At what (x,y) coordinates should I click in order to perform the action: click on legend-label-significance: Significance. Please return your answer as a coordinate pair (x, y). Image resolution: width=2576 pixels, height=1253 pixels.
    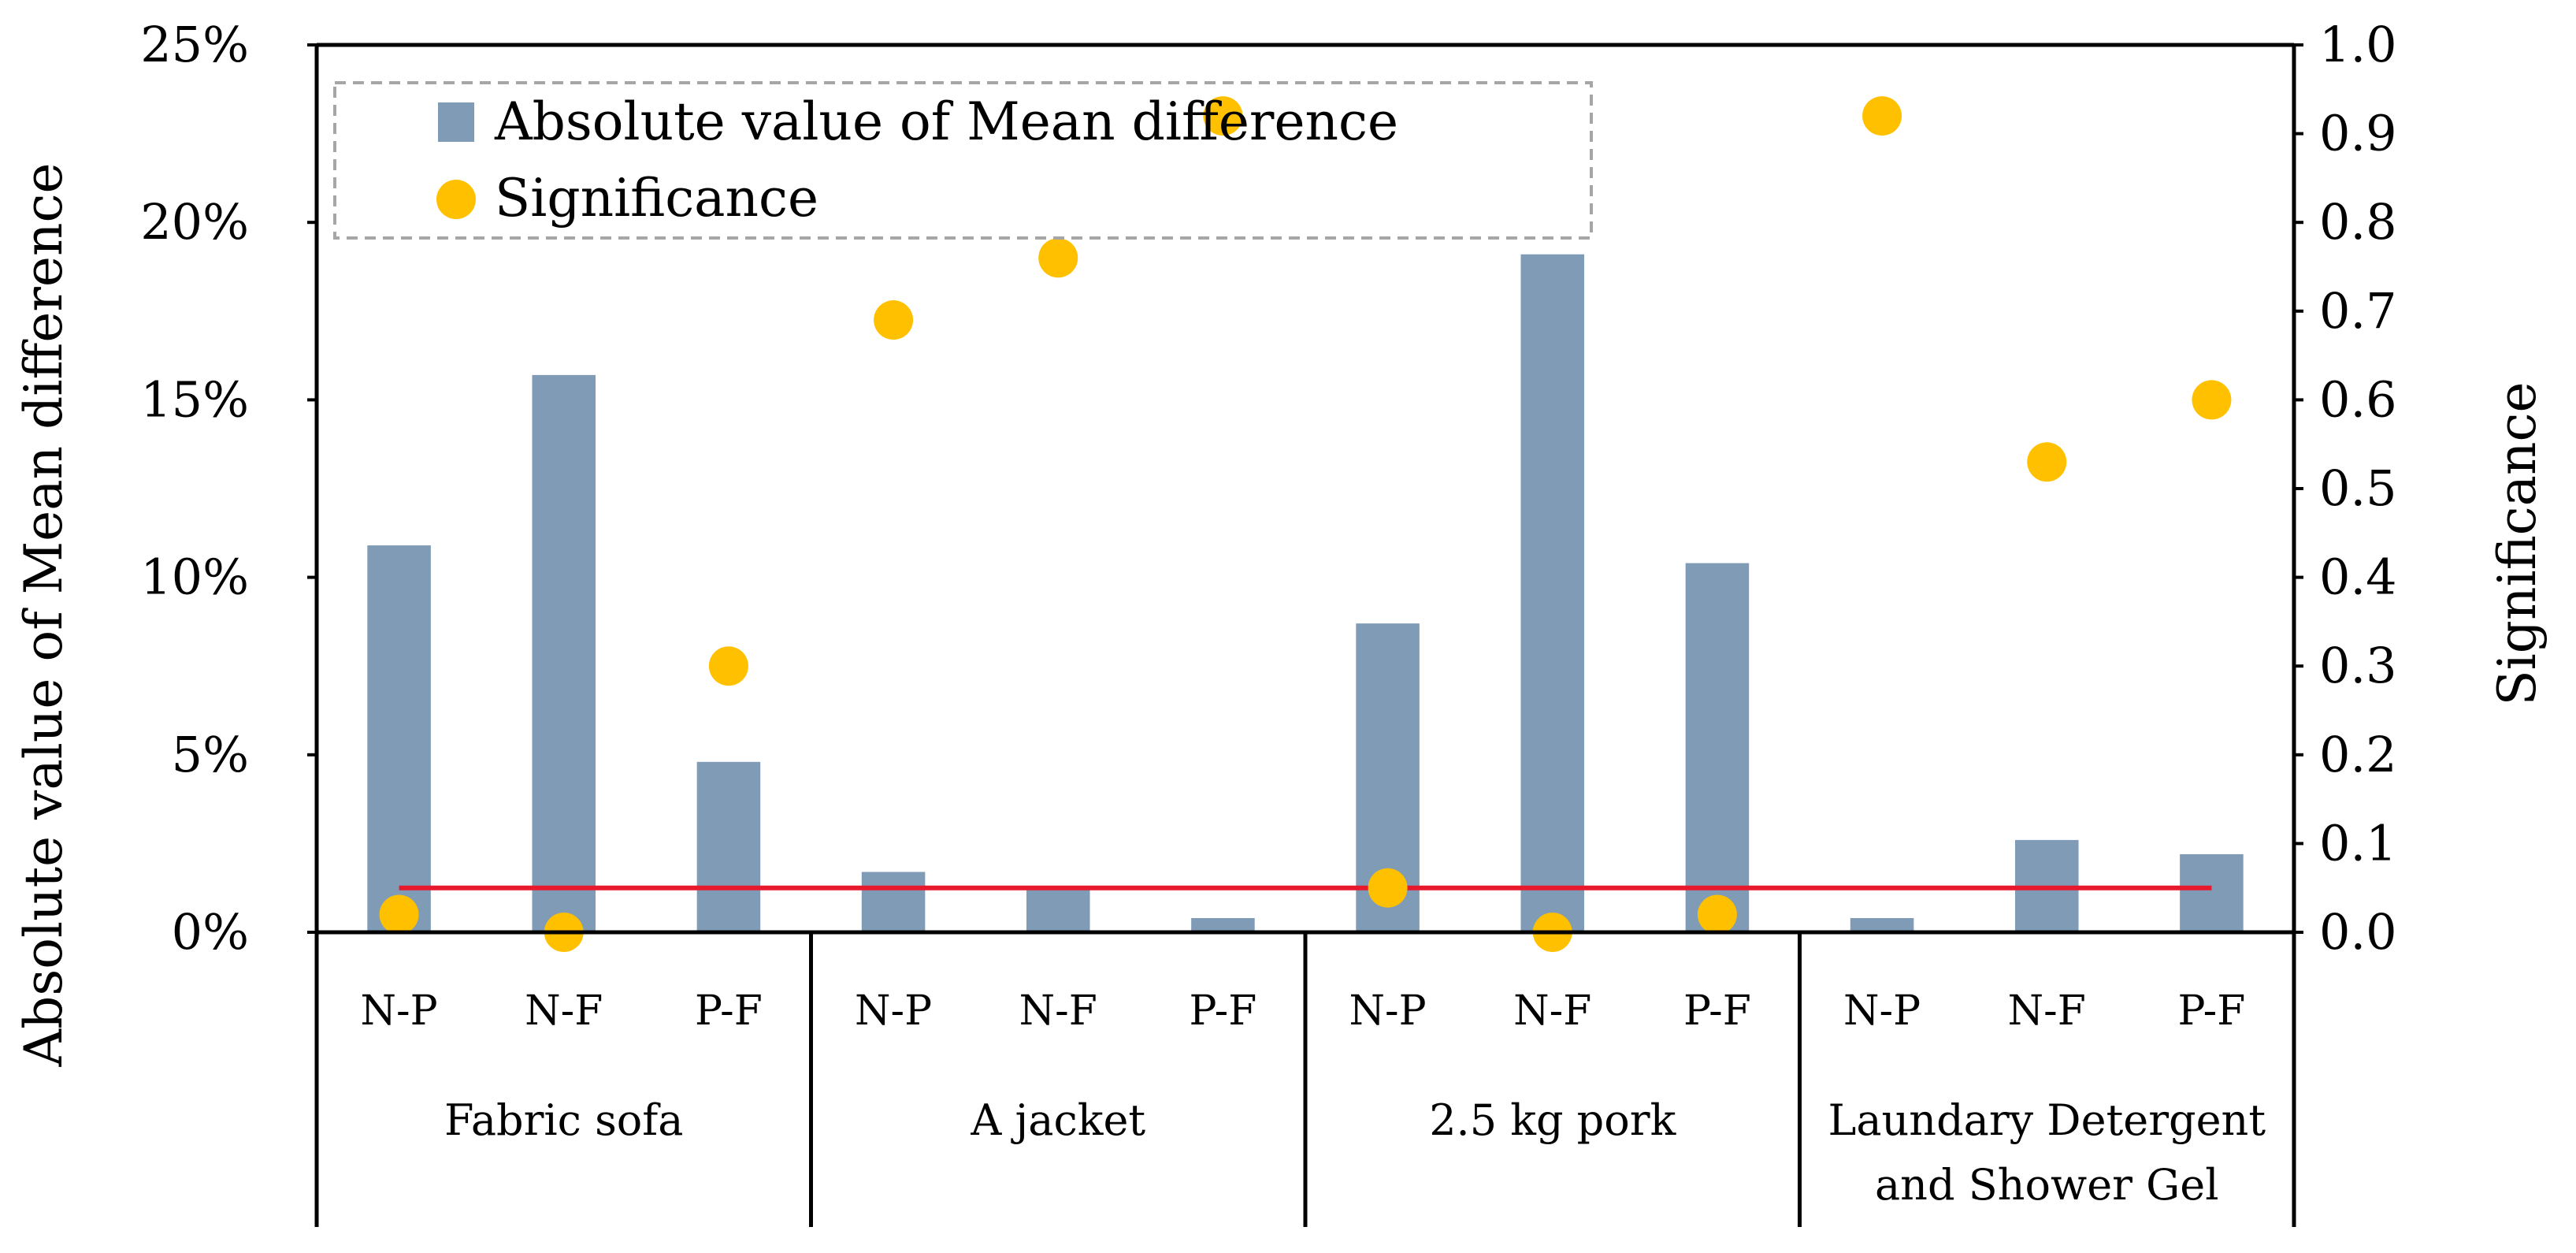
    Looking at the image, I should click on (656, 198).